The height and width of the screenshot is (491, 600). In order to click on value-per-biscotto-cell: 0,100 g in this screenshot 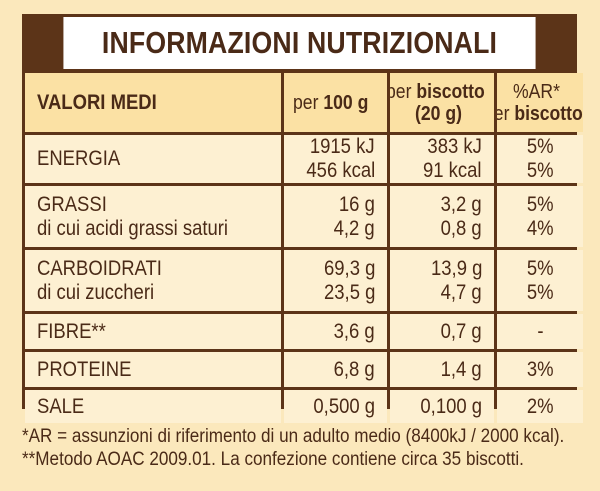, I will do `click(442, 406)`.